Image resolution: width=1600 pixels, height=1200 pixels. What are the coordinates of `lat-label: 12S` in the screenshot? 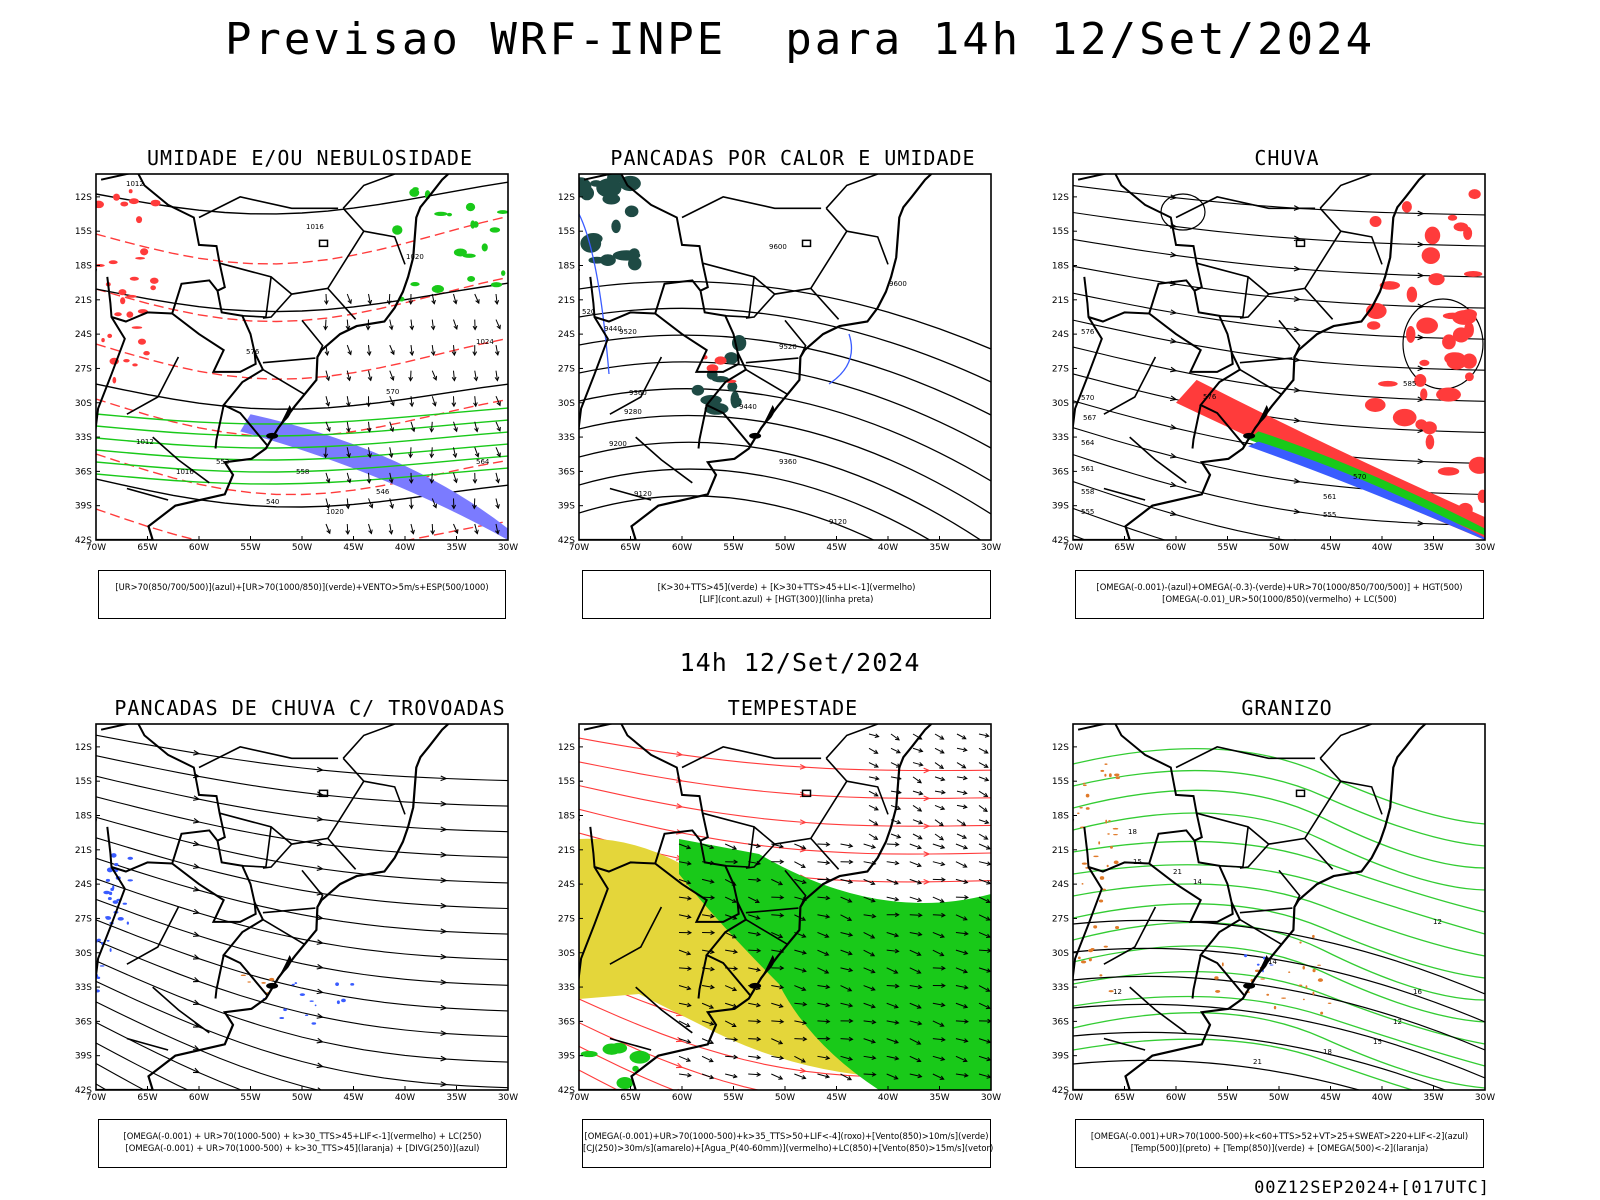 It's located at (1060, 198).